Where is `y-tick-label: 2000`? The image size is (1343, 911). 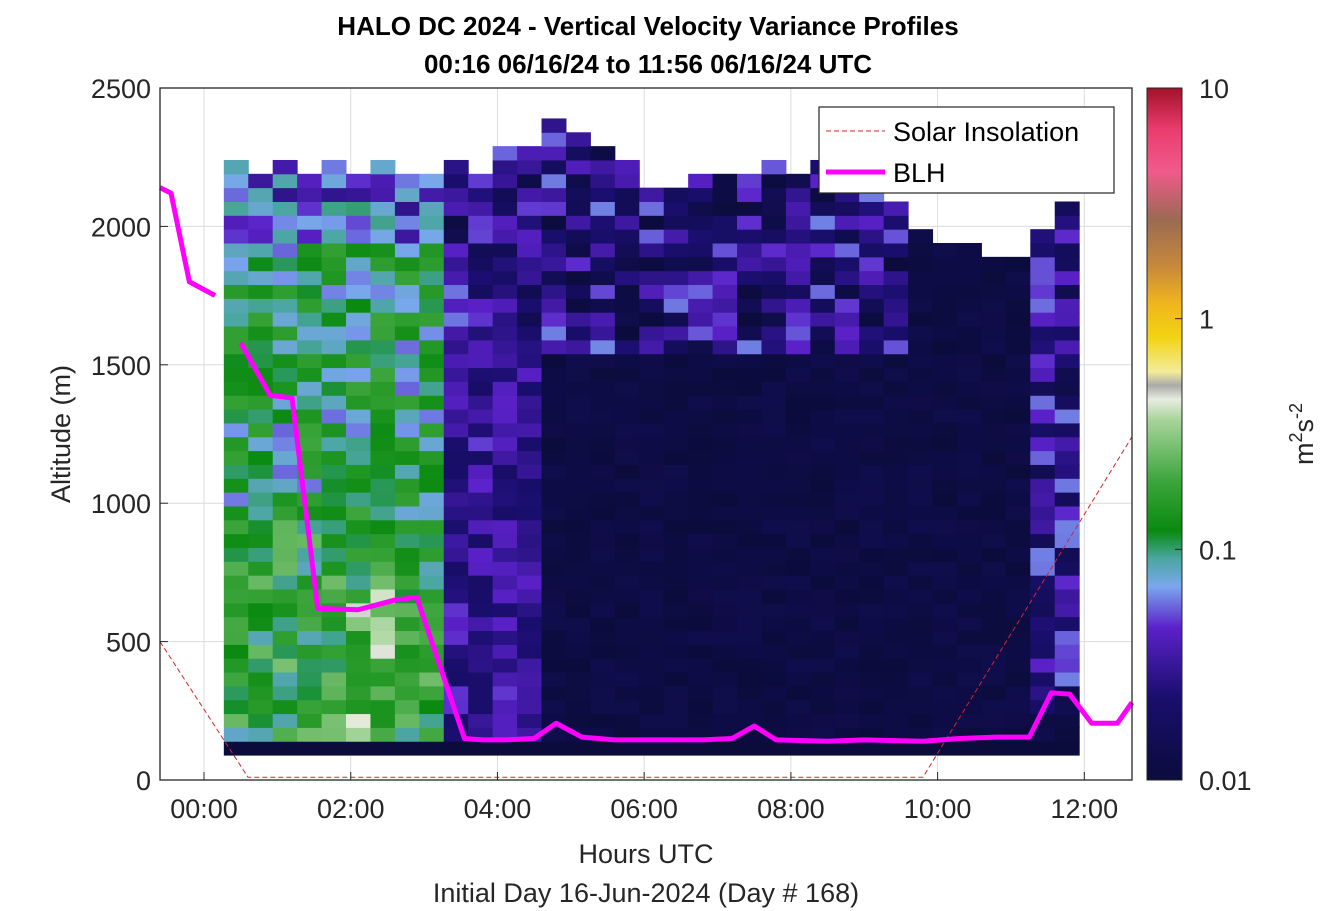
y-tick-label: 2000 is located at coordinates (121, 227).